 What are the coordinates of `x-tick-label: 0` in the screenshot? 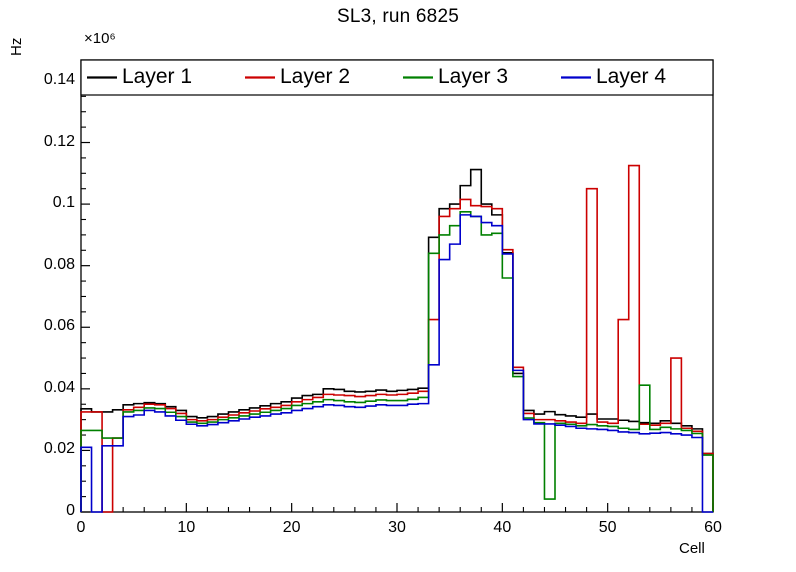 It's located at (81, 527).